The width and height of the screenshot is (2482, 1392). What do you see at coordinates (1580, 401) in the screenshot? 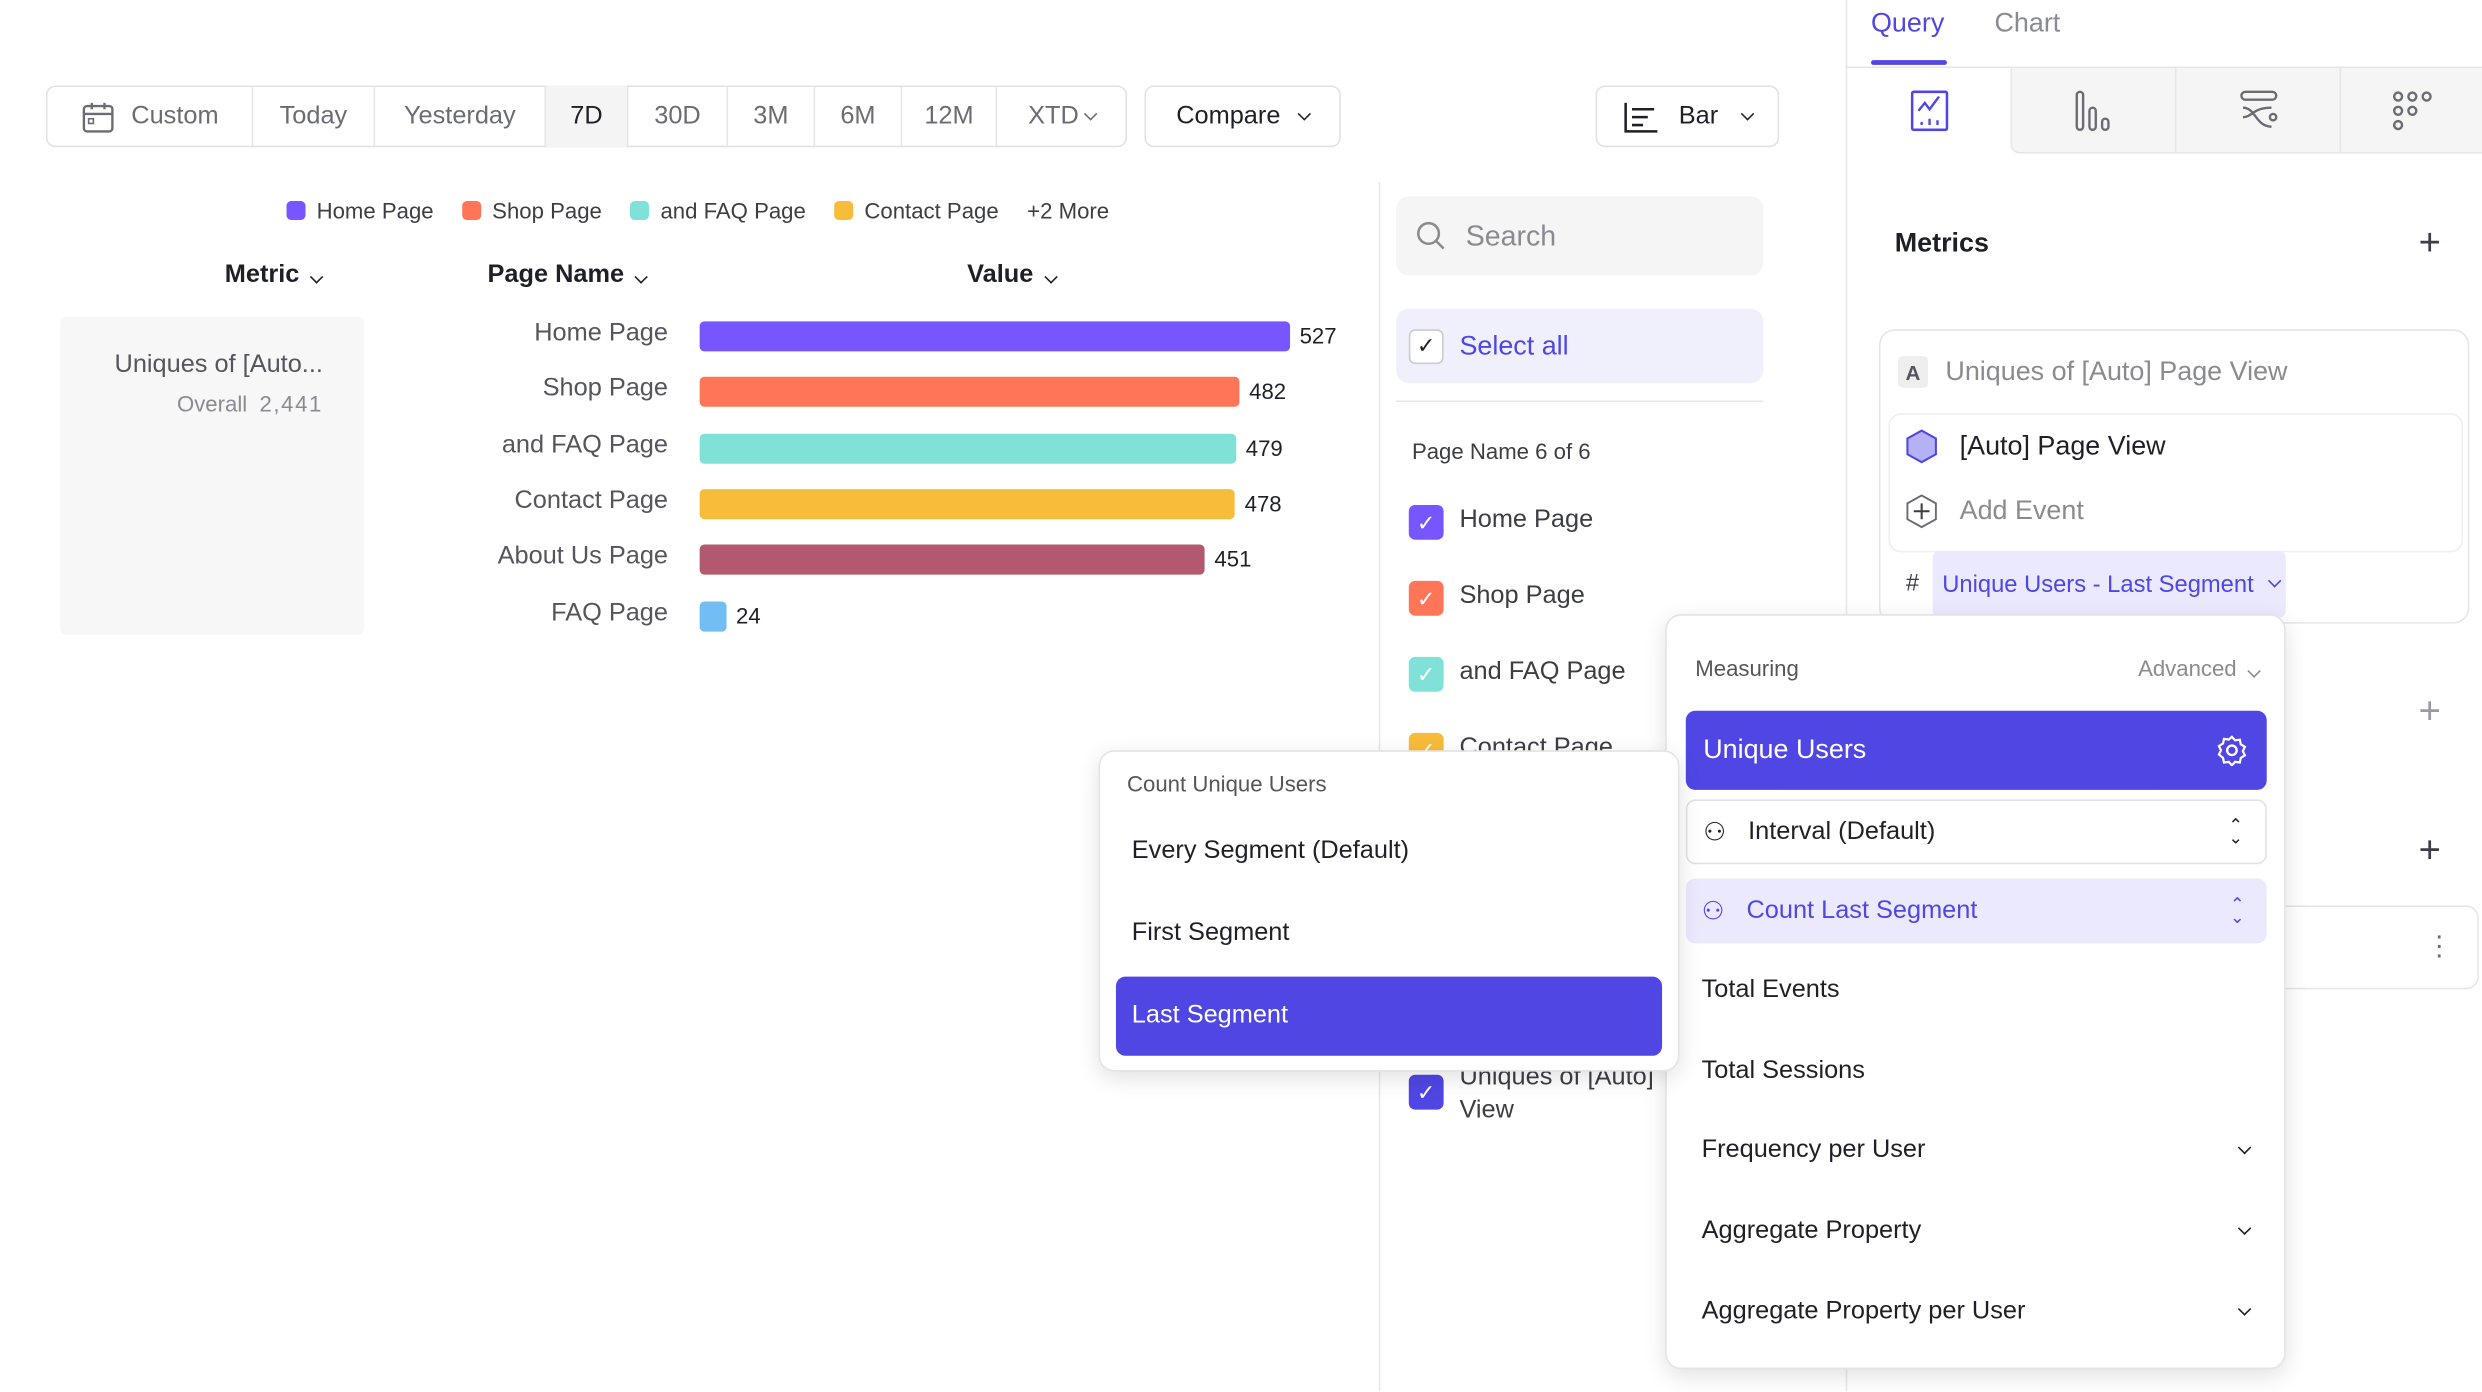
I see `divider` at bounding box center [1580, 401].